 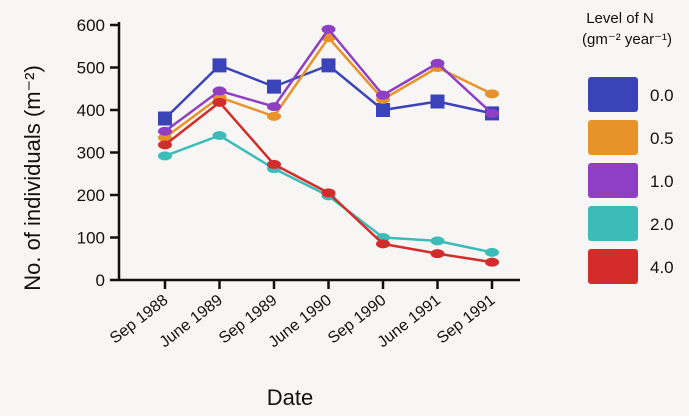 What do you see at coordinates (662, 267) in the screenshot?
I see `legend-label: 4.0` at bounding box center [662, 267].